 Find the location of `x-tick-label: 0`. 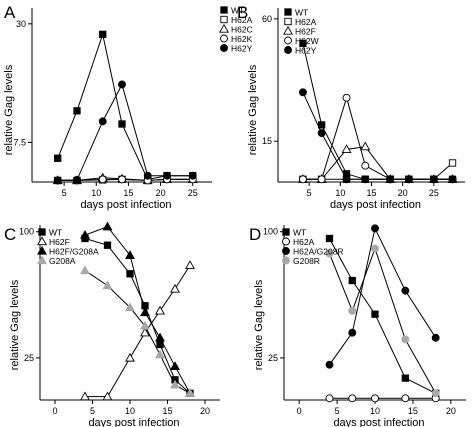

x-tick-label: 0 is located at coordinates (299, 411).